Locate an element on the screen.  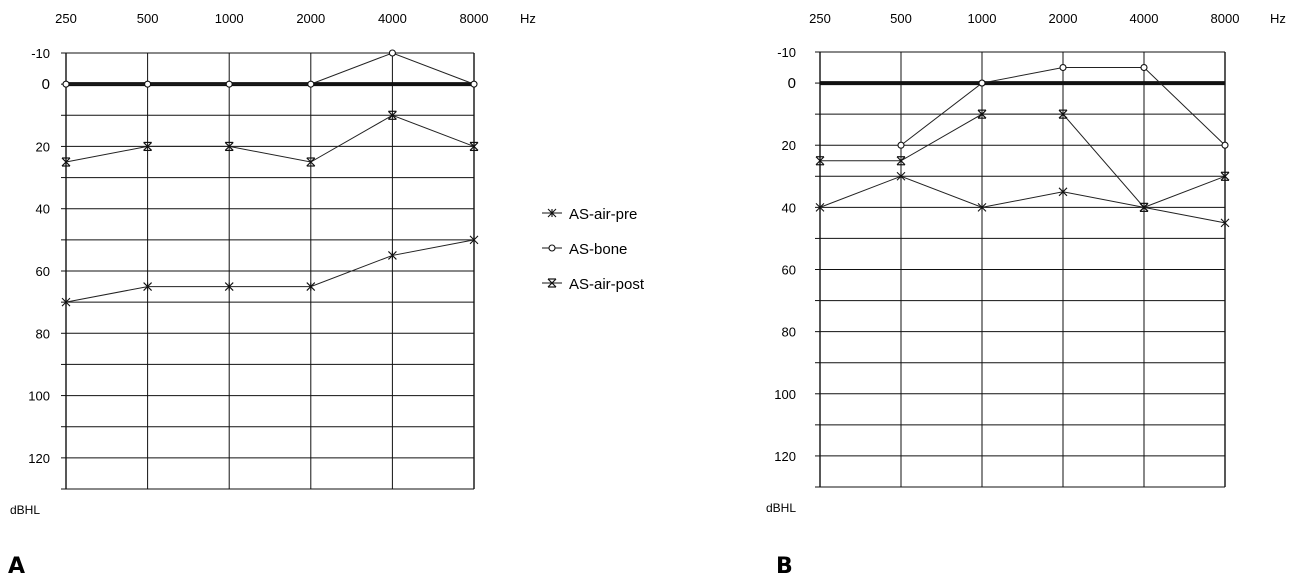
legend-marker-stroke is located at coordinates (552, 283).